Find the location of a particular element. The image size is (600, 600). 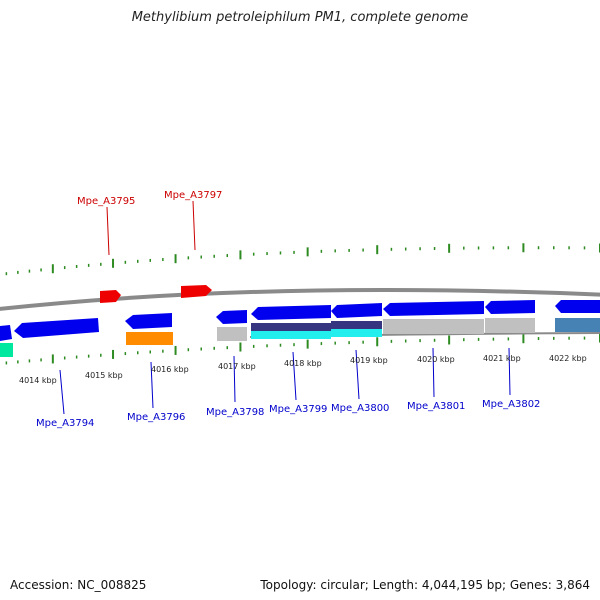

label-mpe-a3794: Mpe_A3794 is located at coordinates (65, 423).